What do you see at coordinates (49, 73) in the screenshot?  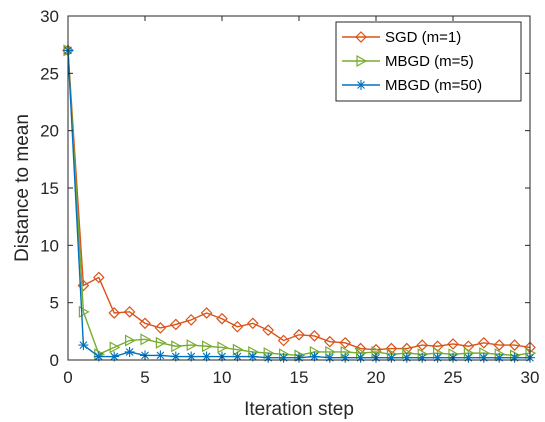 I see `y-tick-label: 25` at bounding box center [49, 73].